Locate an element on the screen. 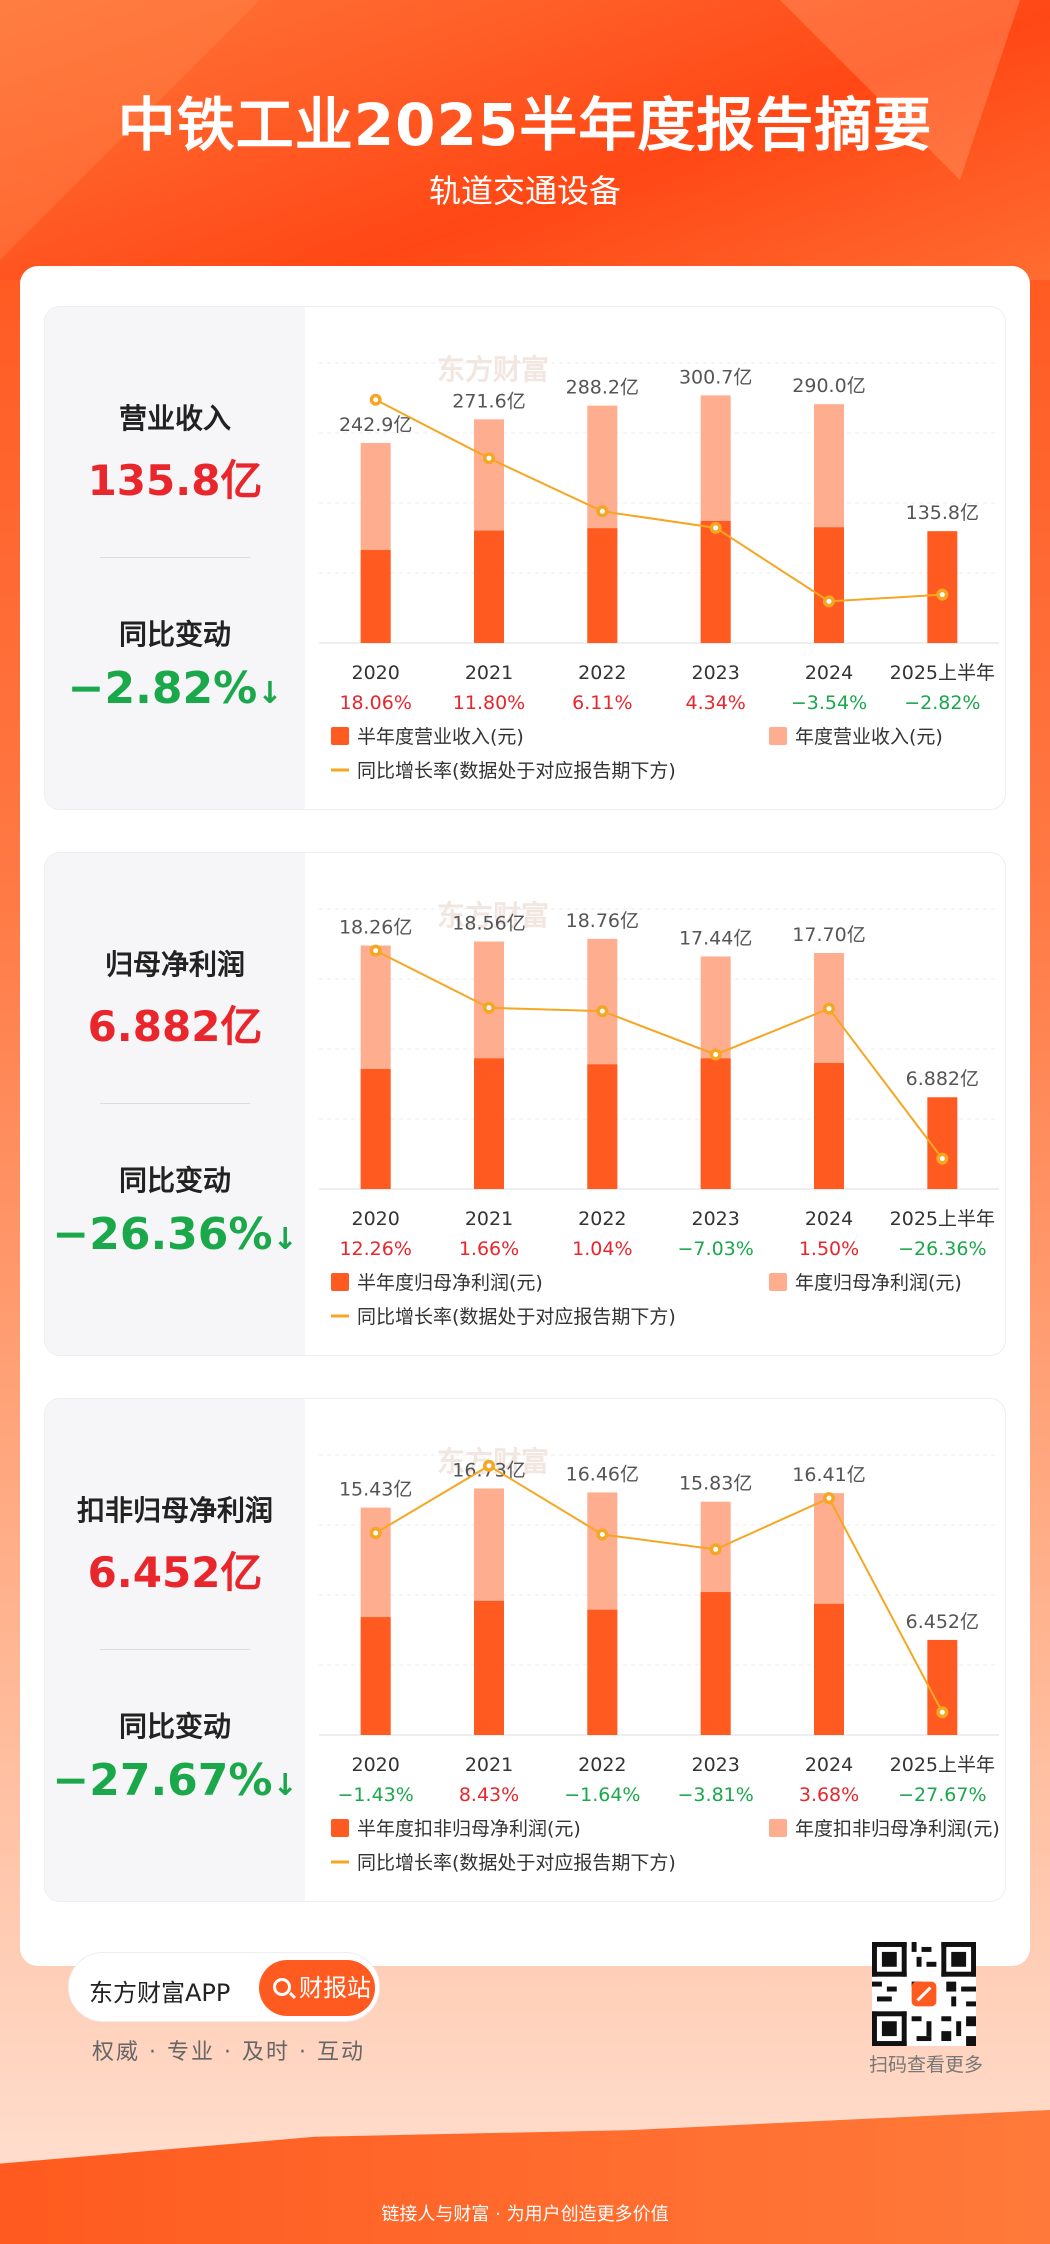 Image resolution: width=1050 pixels, height=2244 pixels. financial-report-button-label: 财报站 is located at coordinates (335, 1988).